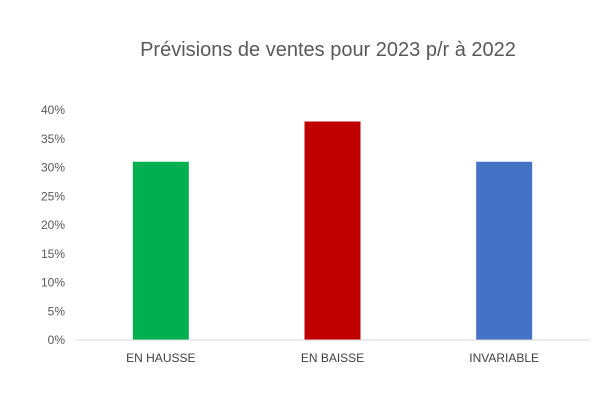  What do you see at coordinates (504, 358) in the screenshot?
I see `x-tick-label: INVARIABLE` at bounding box center [504, 358].